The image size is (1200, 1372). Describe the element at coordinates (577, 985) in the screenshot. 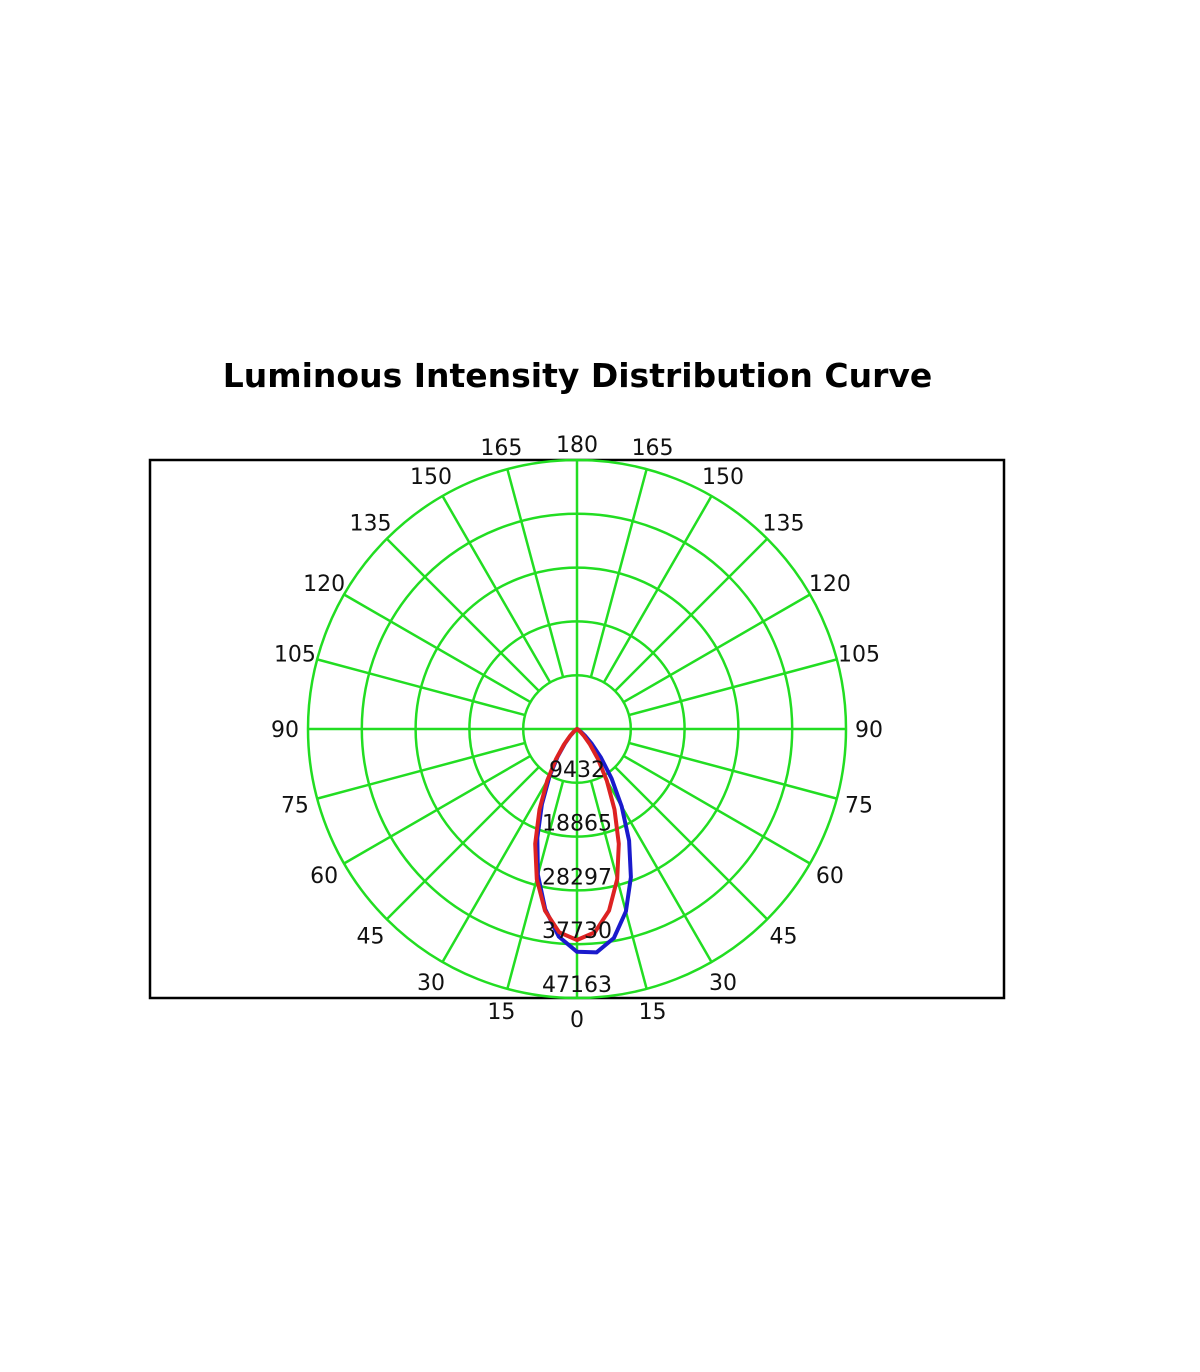

I see `radial-tick-label: 47163` at that location.